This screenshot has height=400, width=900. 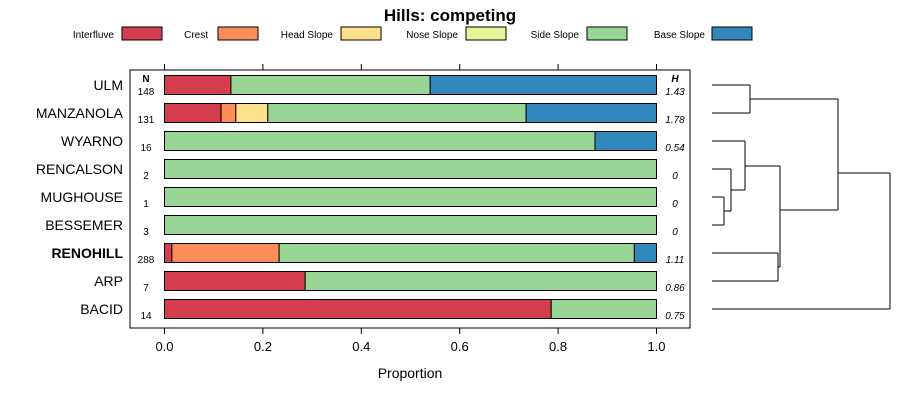 What do you see at coordinates (675, 260) in the screenshot?
I see `h-value-renohill: 1.11` at bounding box center [675, 260].